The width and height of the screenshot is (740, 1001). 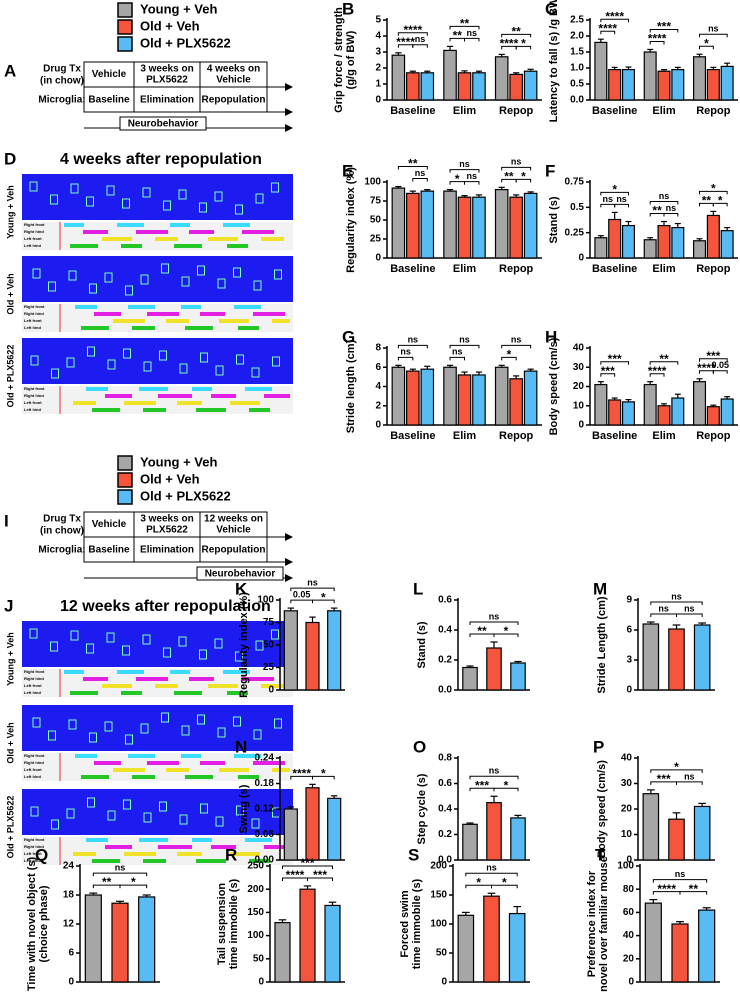 What do you see at coordinates (445, 758) in the screenshot?
I see `y-tick-label: 0.8` at bounding box center [445, 758].